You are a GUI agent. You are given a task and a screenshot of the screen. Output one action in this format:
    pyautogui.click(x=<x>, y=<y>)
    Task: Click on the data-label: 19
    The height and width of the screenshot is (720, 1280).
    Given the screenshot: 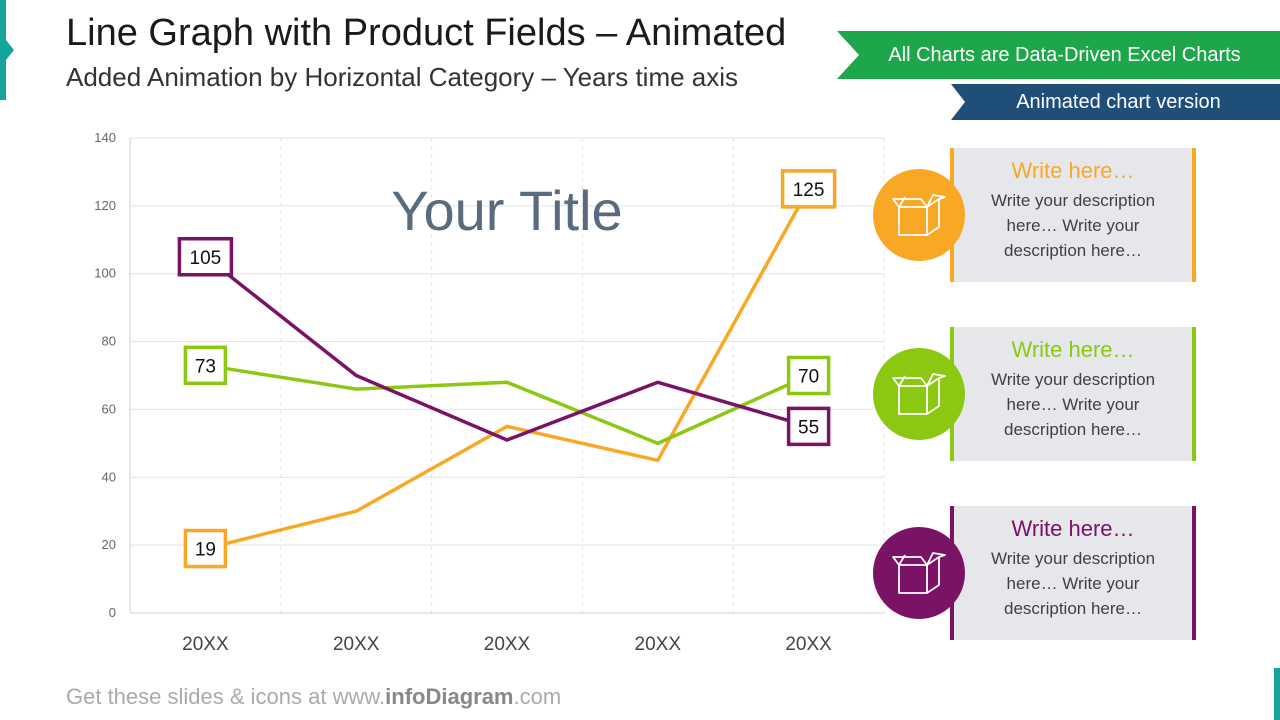 What is the action you would take?
    pyautogui.click(x=205, y=550)
    